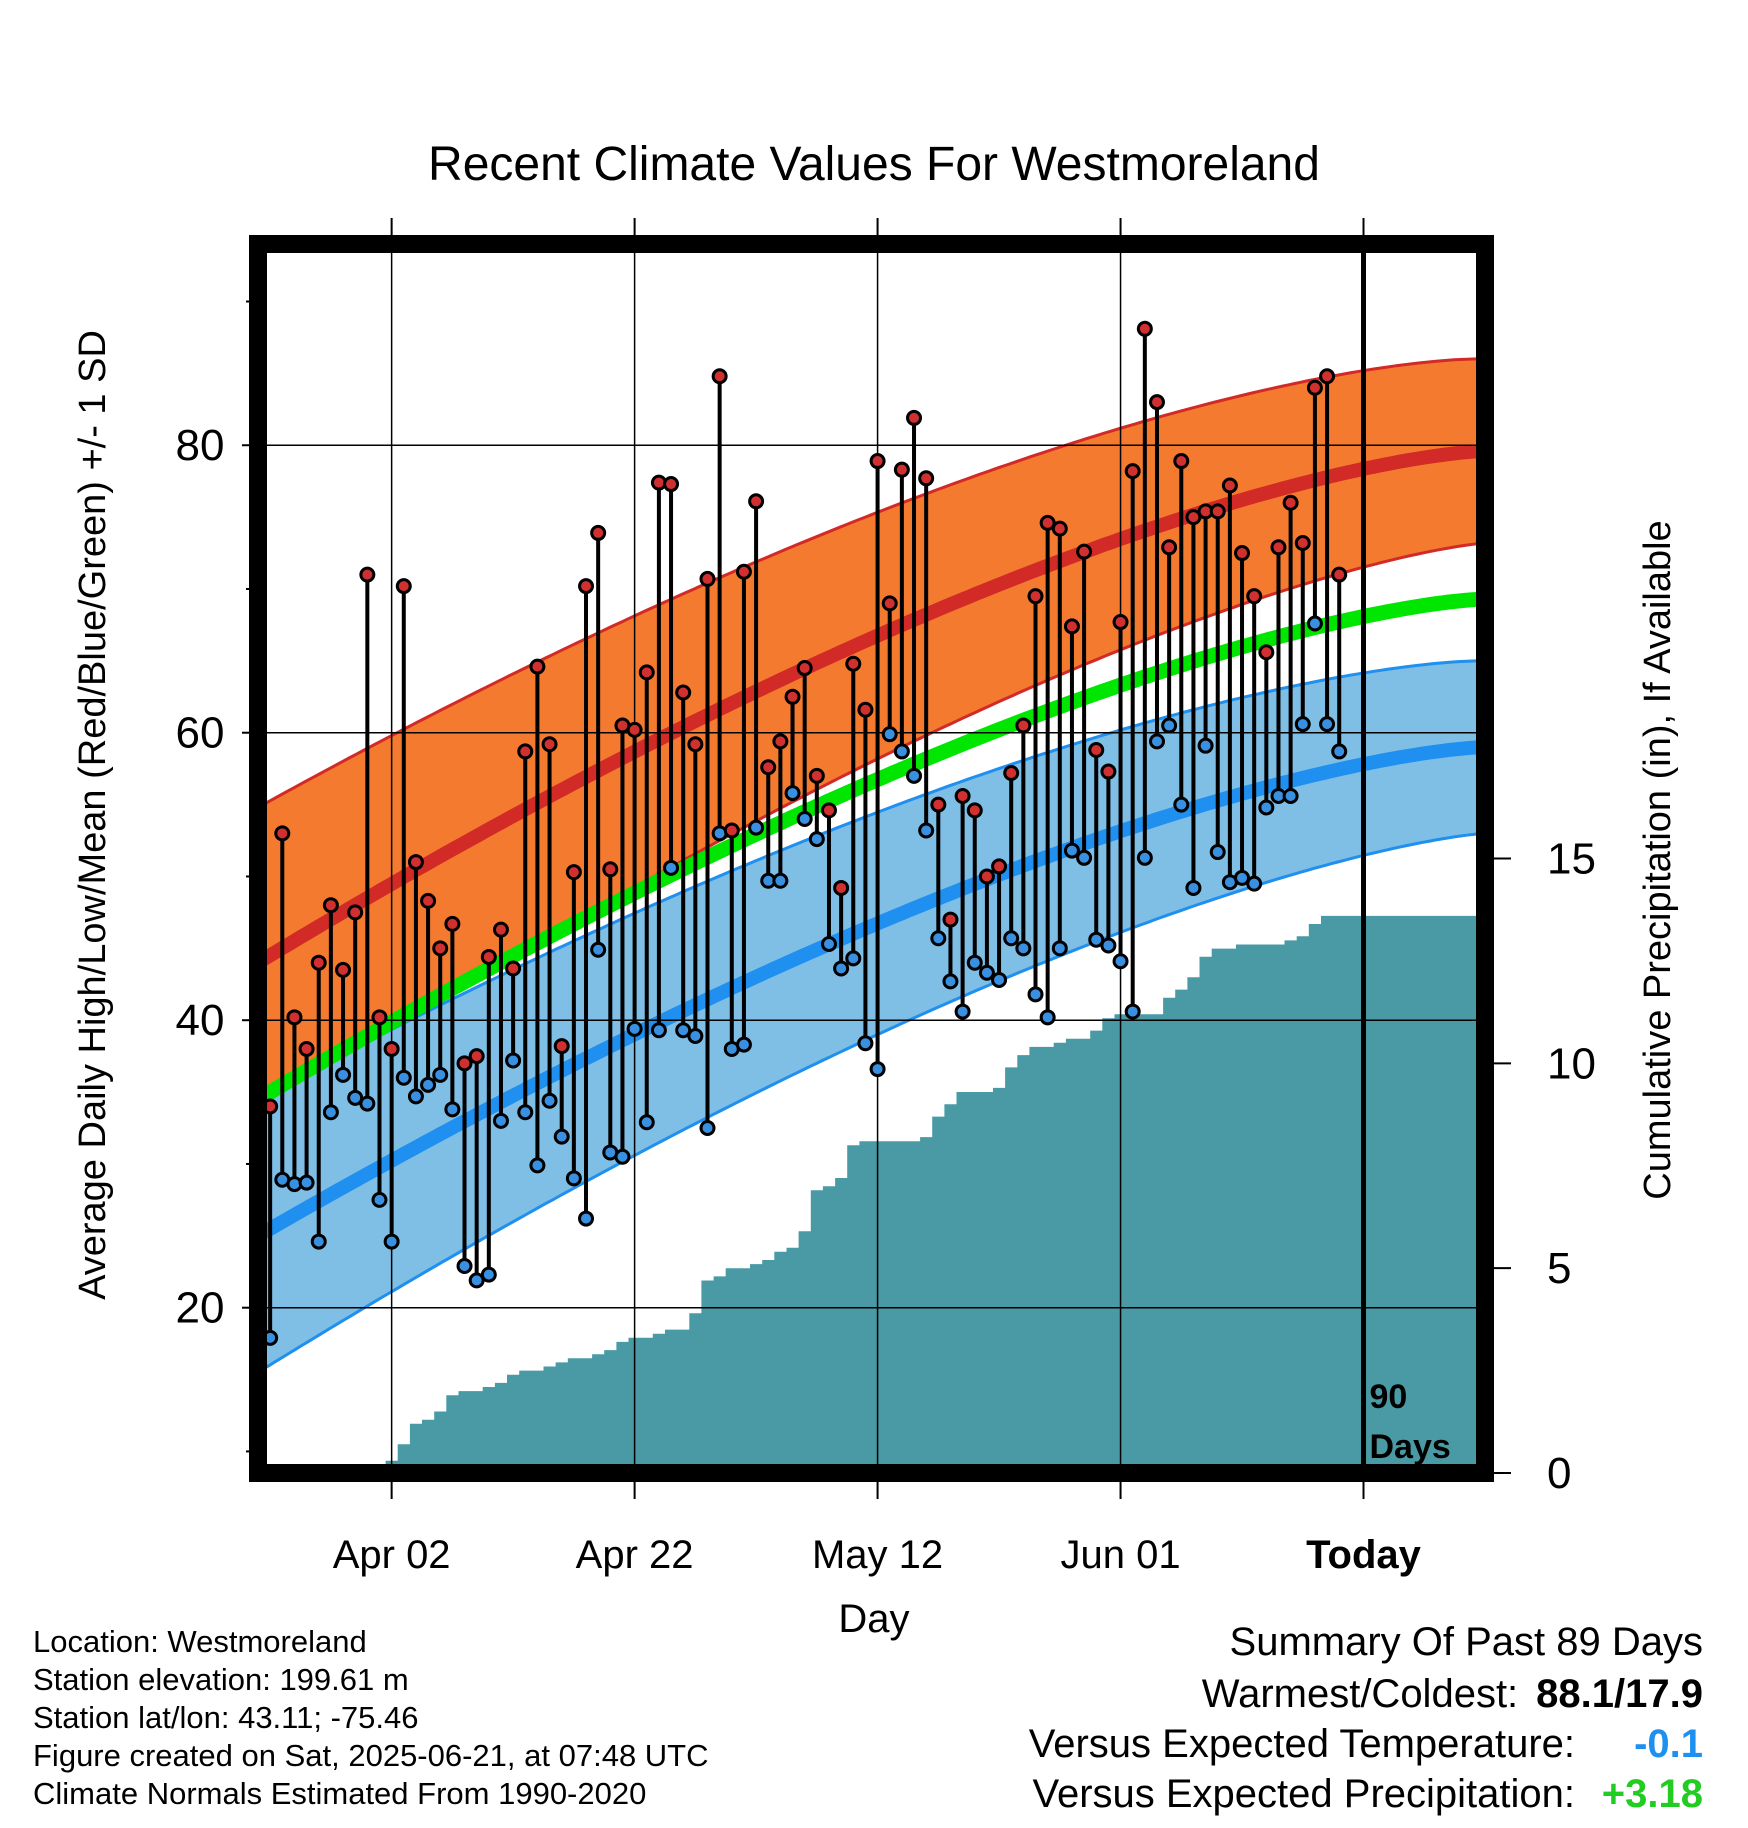 The image size is (1748, 1828). What do you see at coordinates (1366, 1744) in the screenshot?
I see `summary-temp: Versus Expected Temperature: -0.1` at bounding box center [1366, 1744].